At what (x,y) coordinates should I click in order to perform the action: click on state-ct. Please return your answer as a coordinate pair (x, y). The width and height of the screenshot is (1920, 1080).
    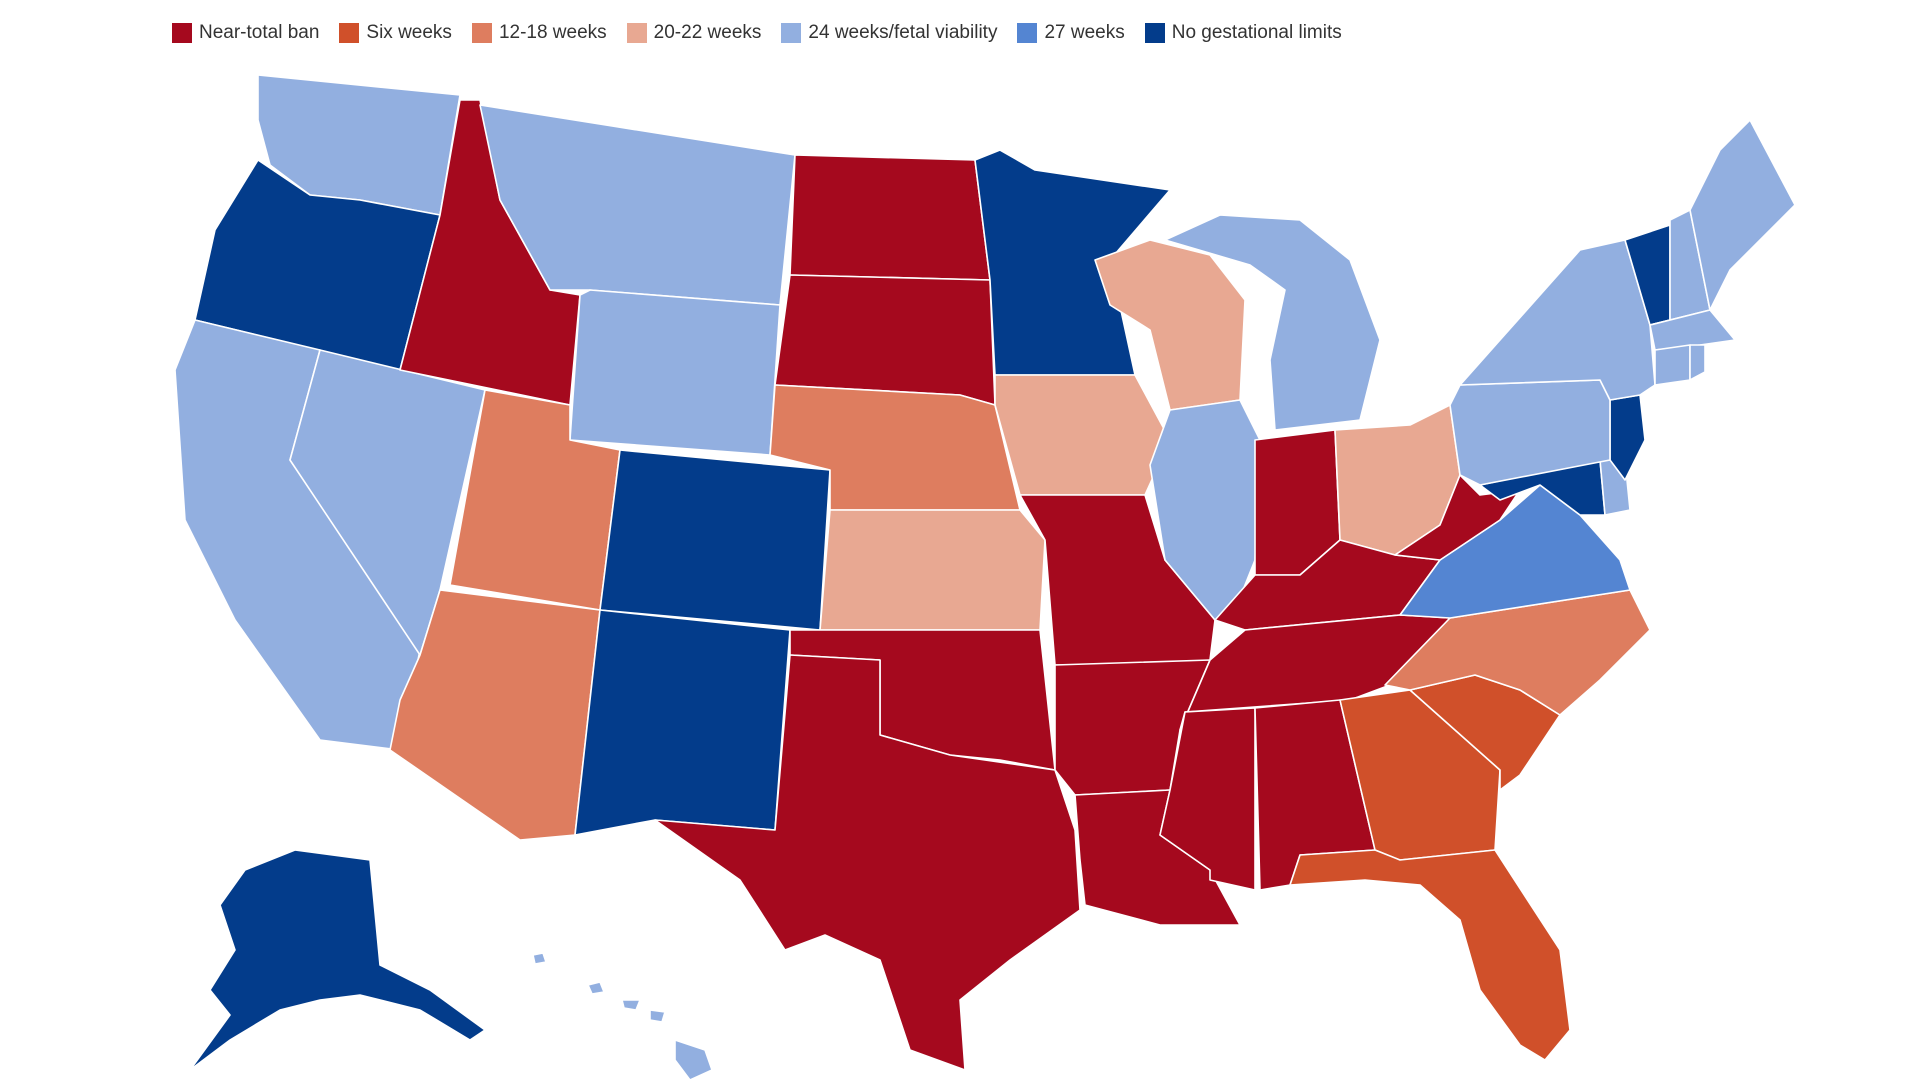
    Looking at the image, I should click on (1672, 365).